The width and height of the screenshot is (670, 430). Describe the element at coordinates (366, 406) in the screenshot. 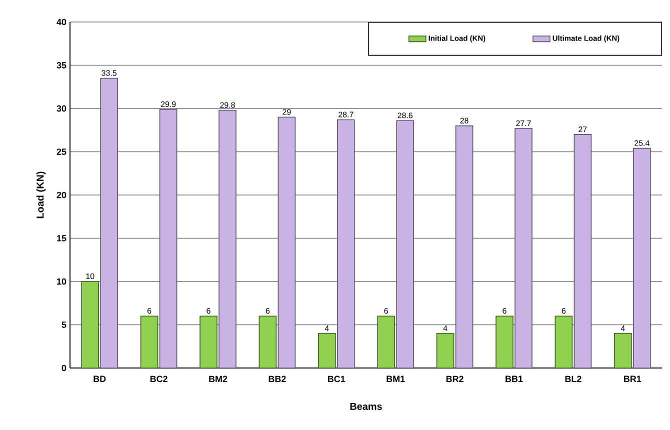

I see `x-axis-title: Beams` at that location.